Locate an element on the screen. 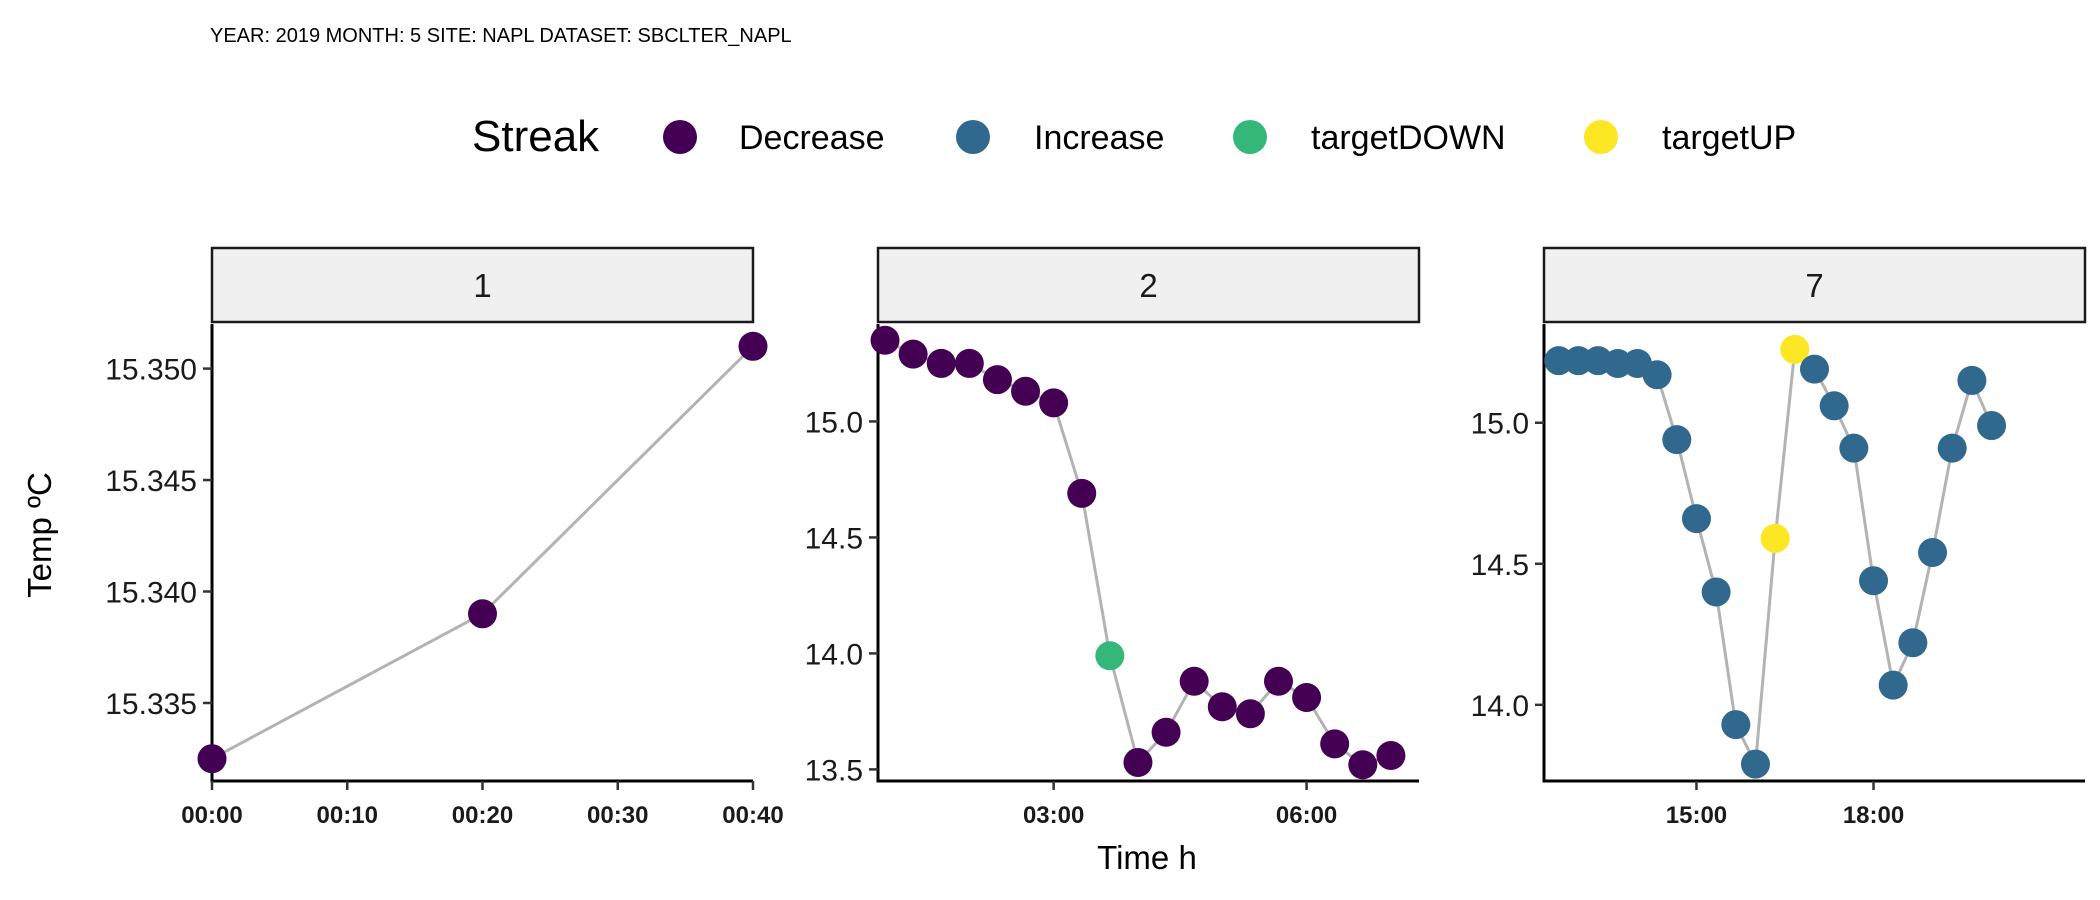  legend-label-decrease: Decrease is located at coordinates (812, 138).